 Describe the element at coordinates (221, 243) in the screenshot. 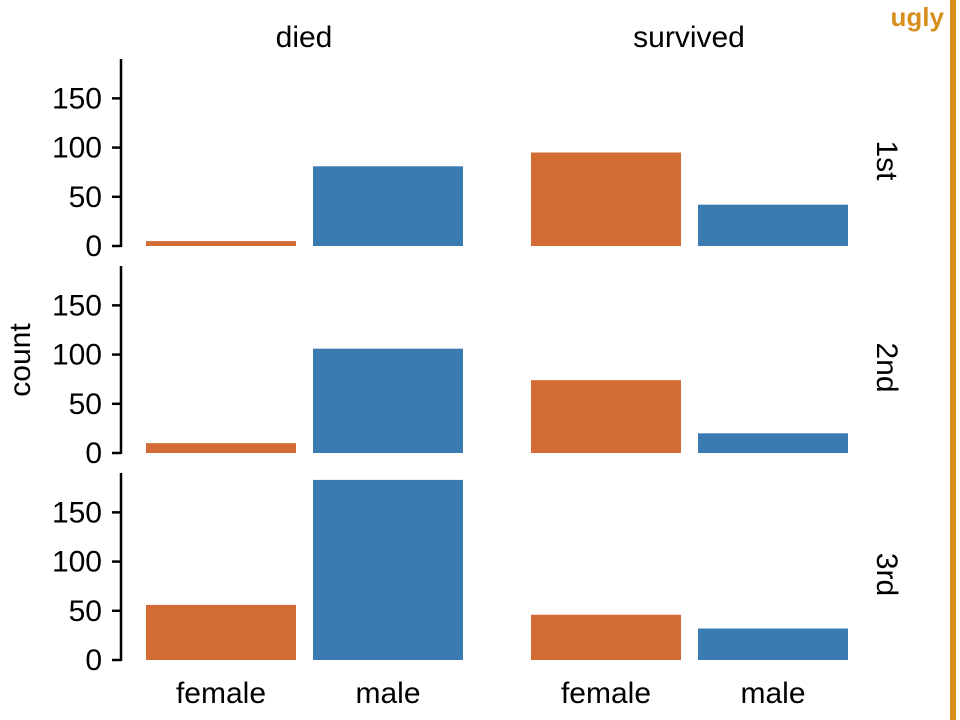

I see `bar-1st-died-female` at that location.